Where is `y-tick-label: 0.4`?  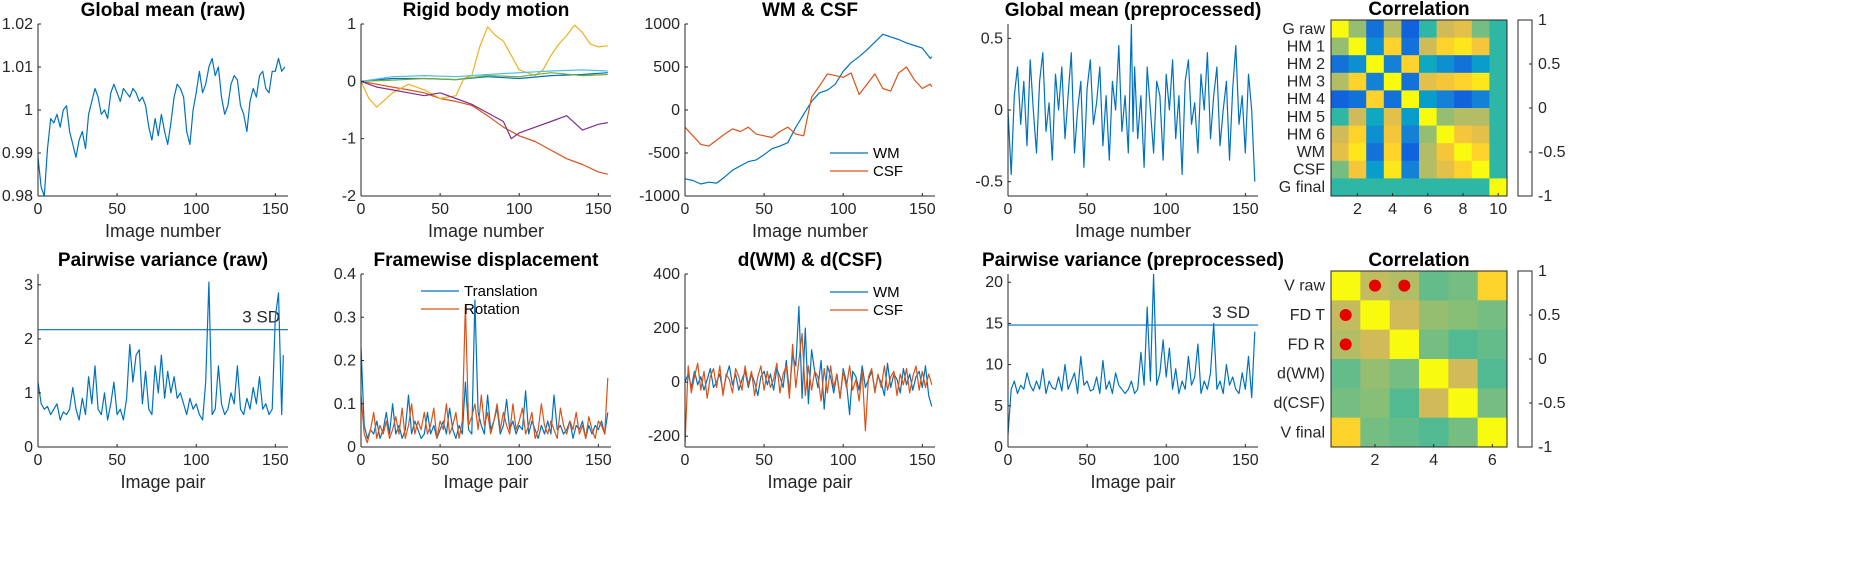 y-tick-label: 0.4 is located at coordinates (345, 274).